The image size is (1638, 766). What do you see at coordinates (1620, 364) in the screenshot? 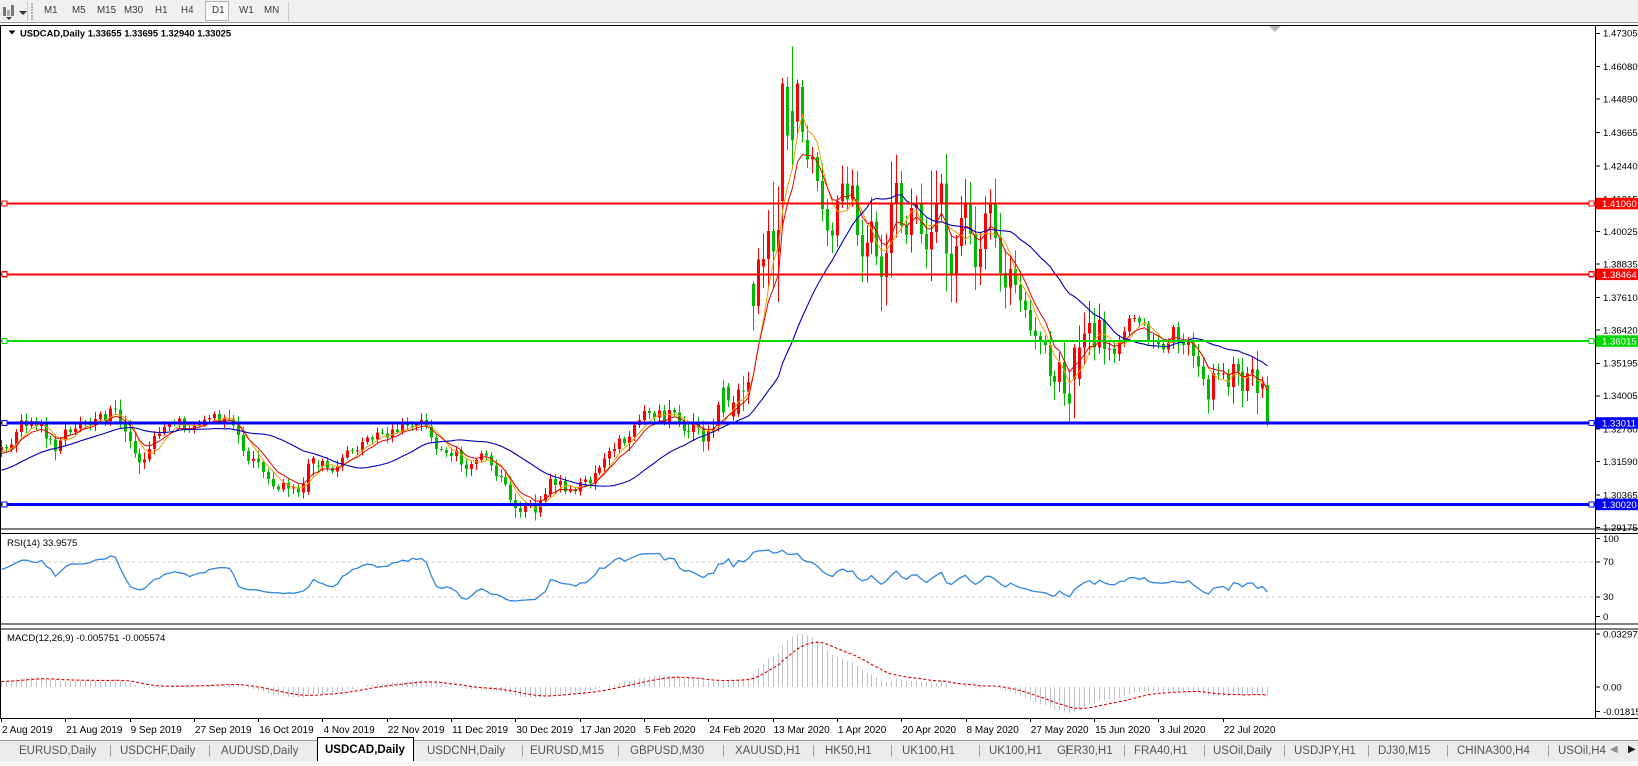
I see `svg-text: 1.35195` at bounding box center [1620, 364].